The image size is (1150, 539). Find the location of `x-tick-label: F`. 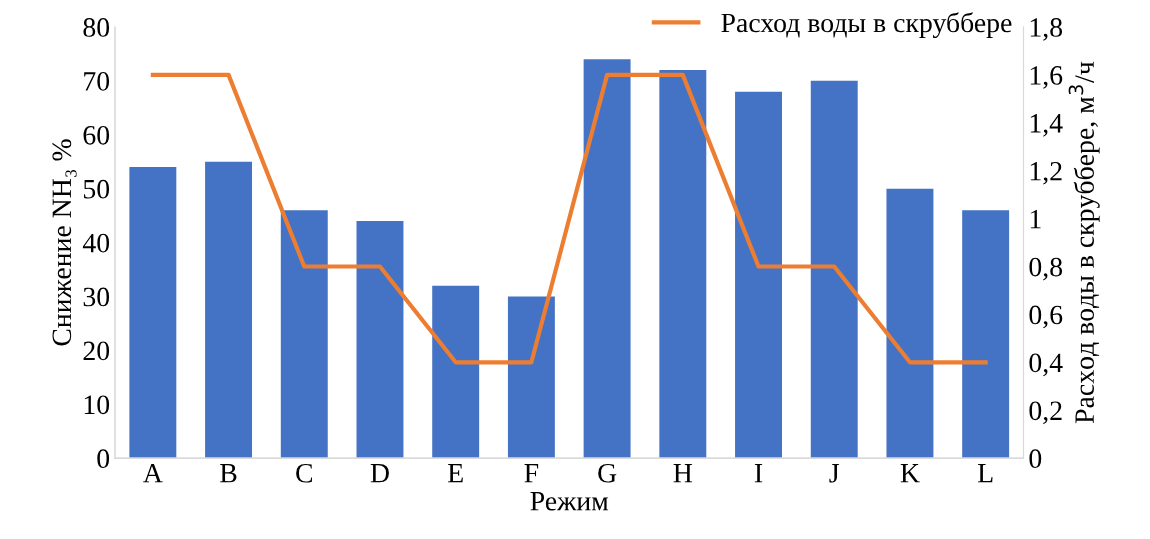

x-tick-label: F is located at coordinates (531, 473).